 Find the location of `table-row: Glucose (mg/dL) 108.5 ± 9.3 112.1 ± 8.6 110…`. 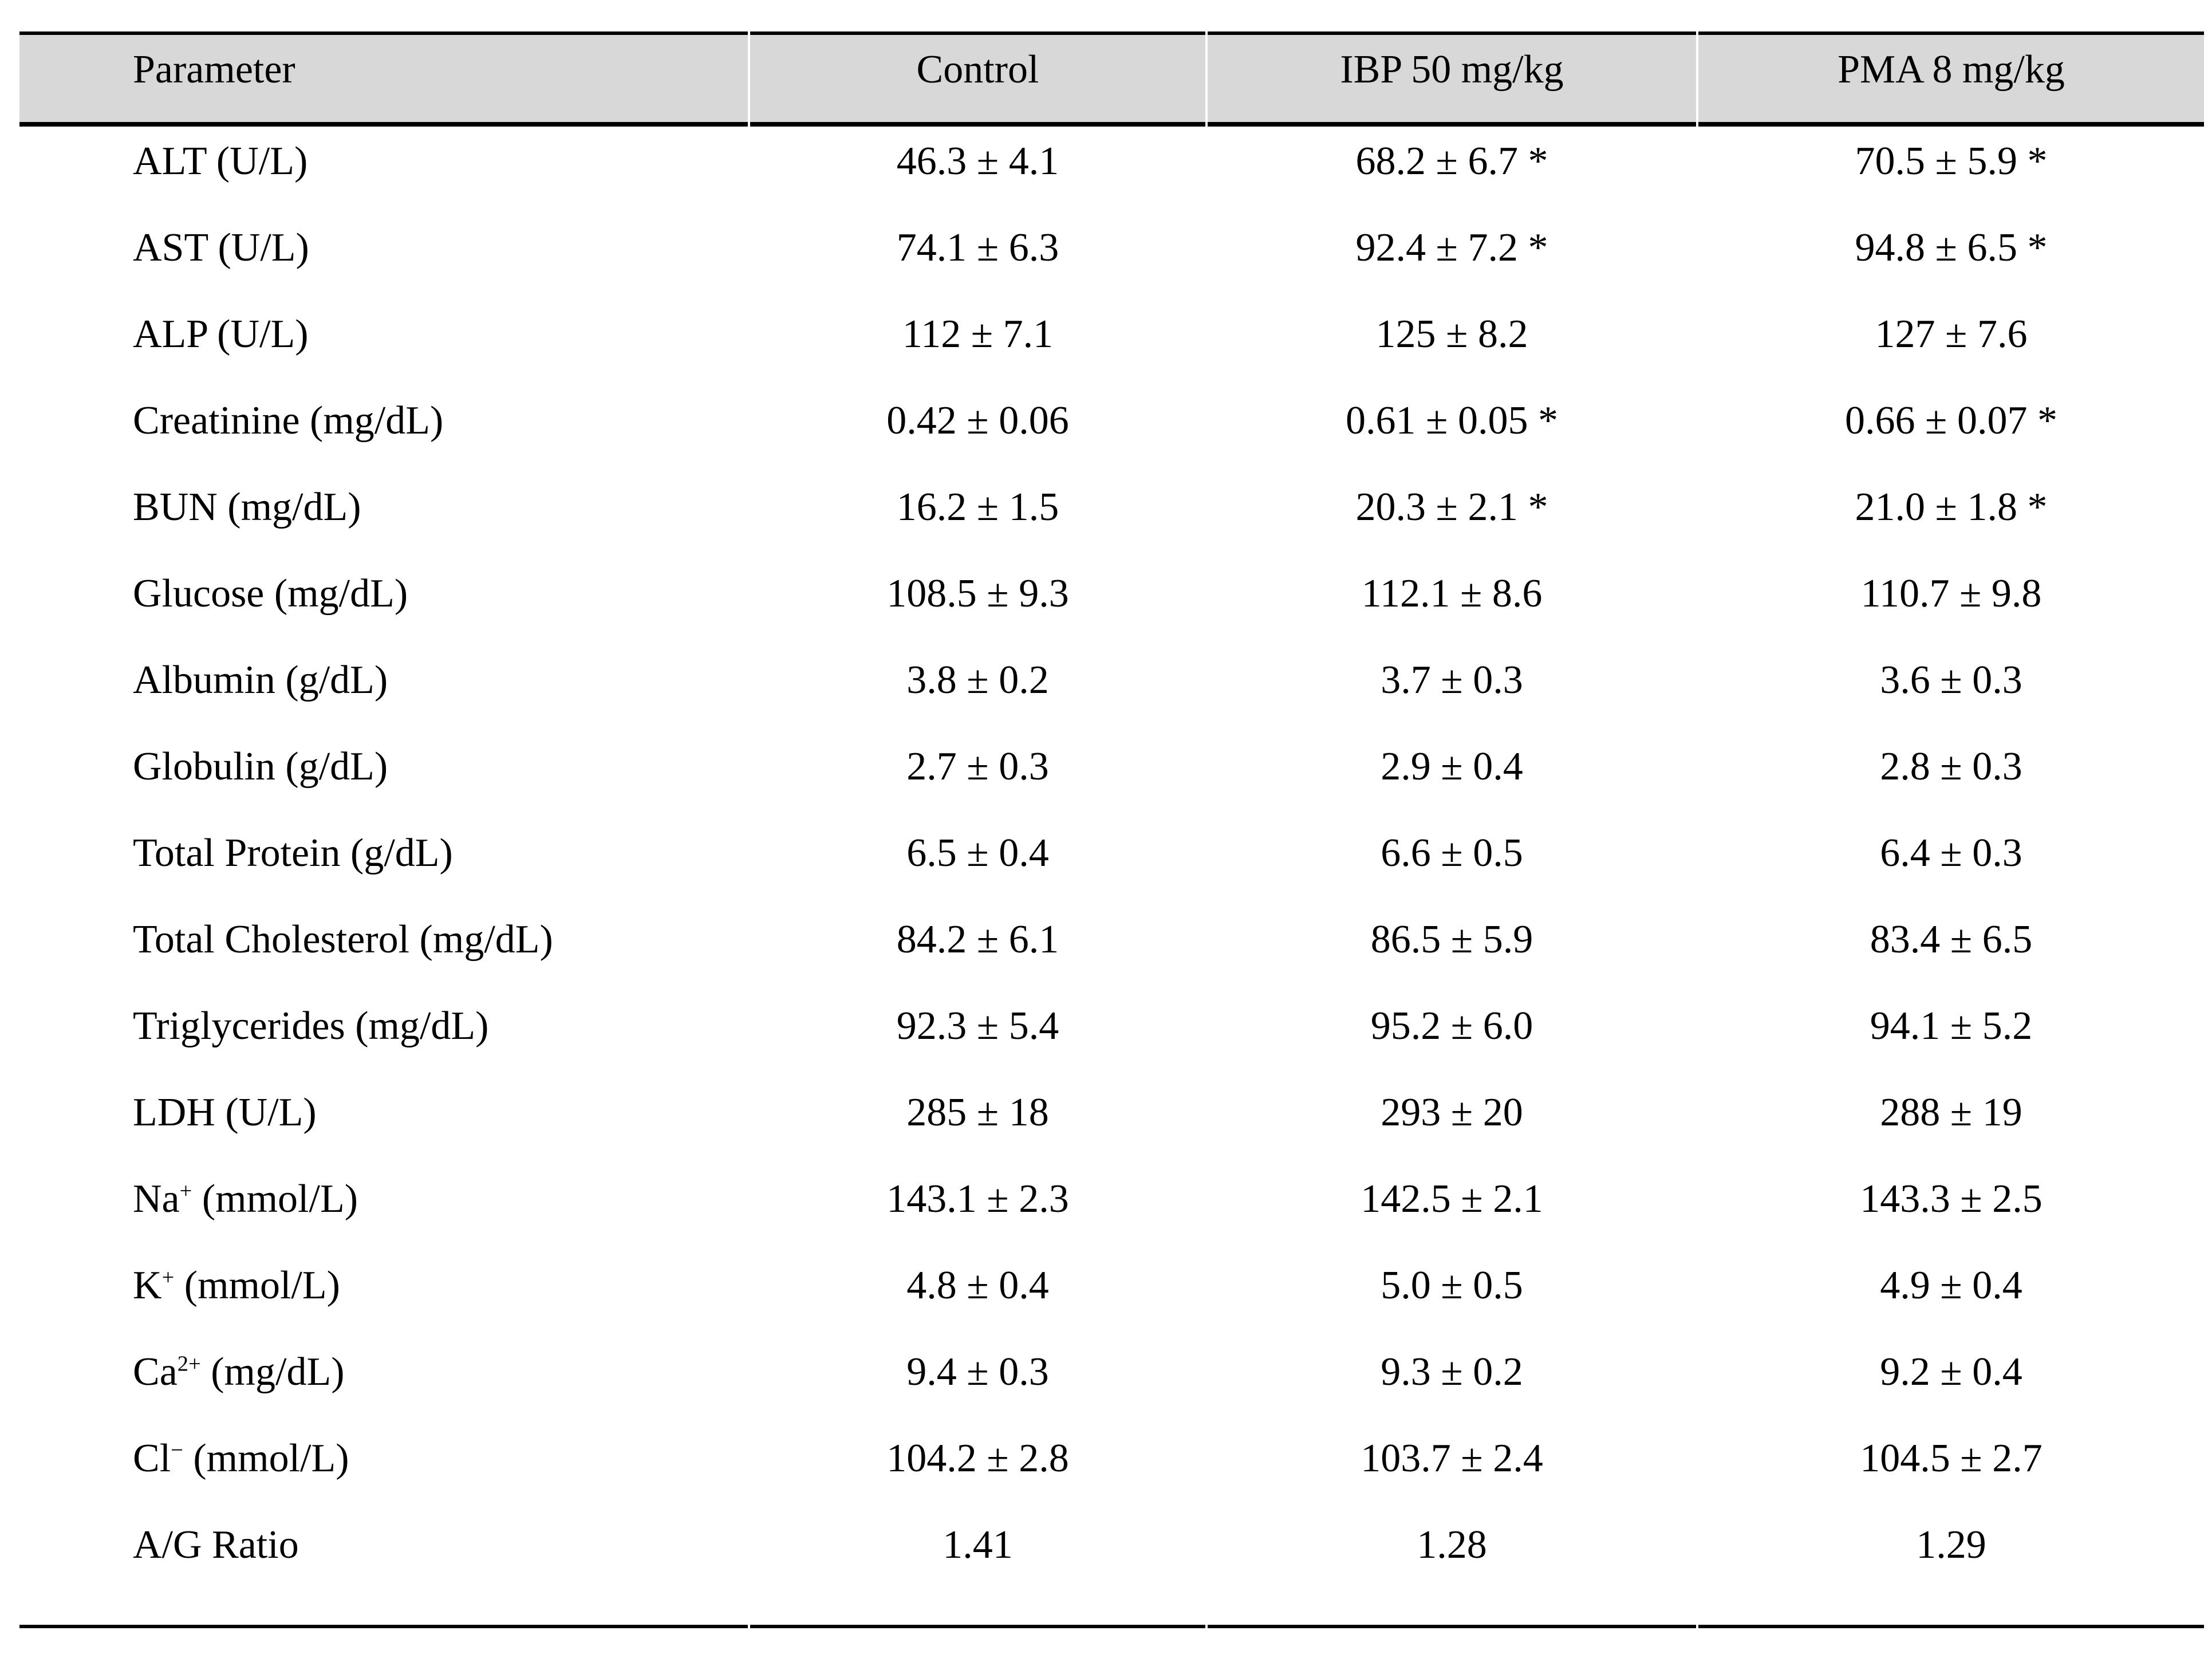

table-row: Glucose (mg/dL) 108.5 ± 9.3 112.1 ± 8.6 110… is located at coordinates (1111, 602).